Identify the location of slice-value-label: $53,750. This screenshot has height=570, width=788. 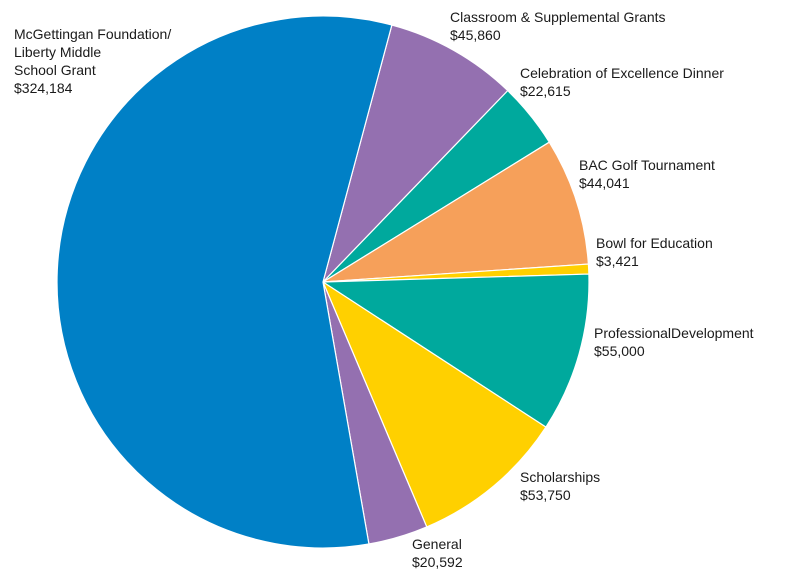
(545, 495).